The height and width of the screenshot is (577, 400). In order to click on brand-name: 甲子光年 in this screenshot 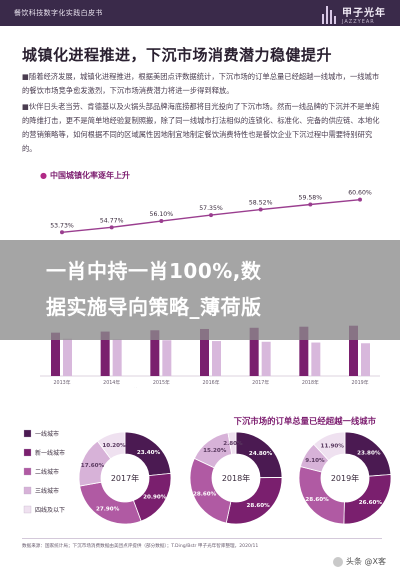, I will do `click(364, 13)`.